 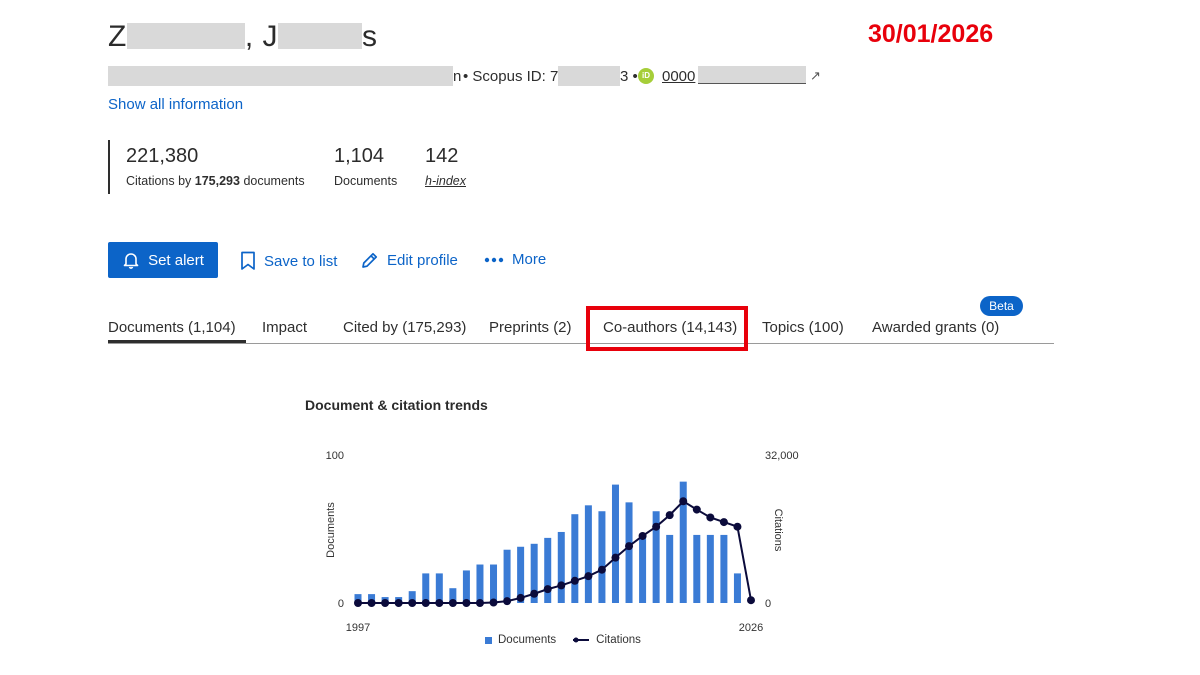 I want to click on documents-bar-2017, so click(x=629, y=552).